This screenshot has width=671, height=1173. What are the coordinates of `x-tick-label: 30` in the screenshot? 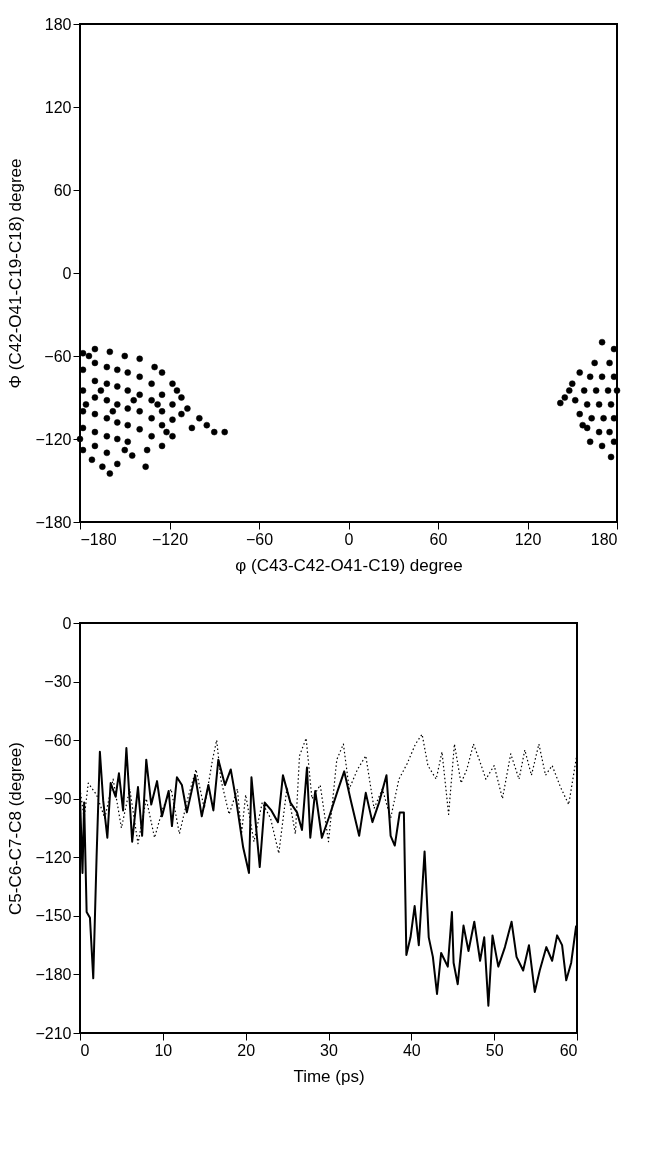 It's located at (329, 1050).